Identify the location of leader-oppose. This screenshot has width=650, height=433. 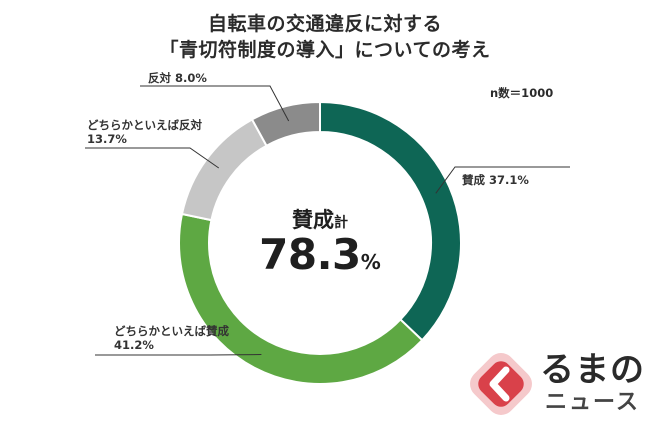
(215, 103).